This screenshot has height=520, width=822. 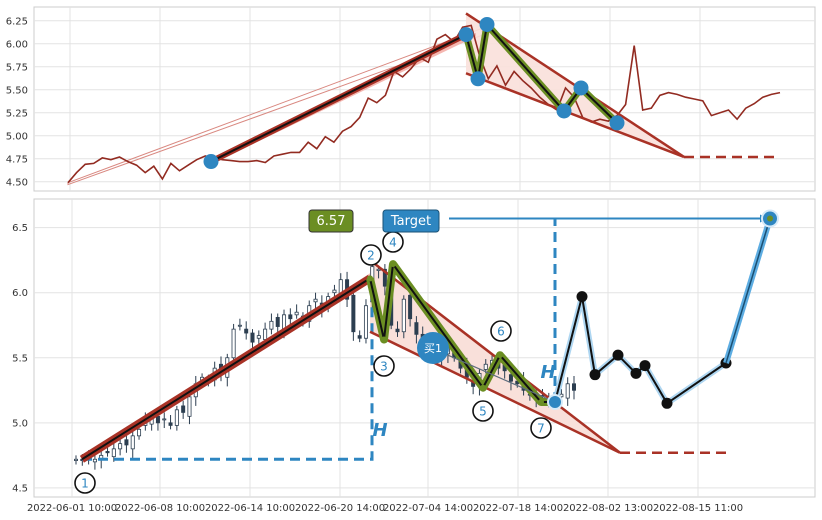 What do you see at coordinates (555, 402) in the screenshot?
I see `breakout-dot` at bounding box center [555, 402].